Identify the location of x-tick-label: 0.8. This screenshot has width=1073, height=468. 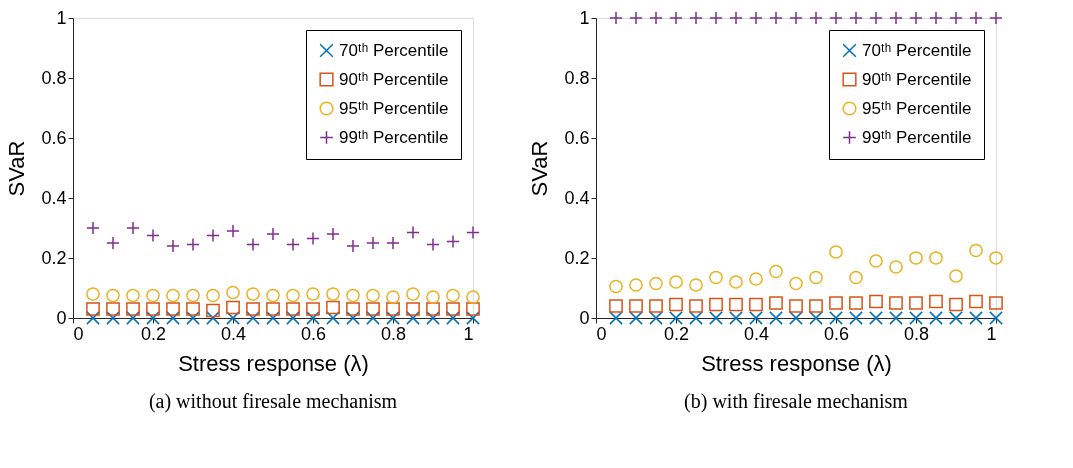
(393, 333).